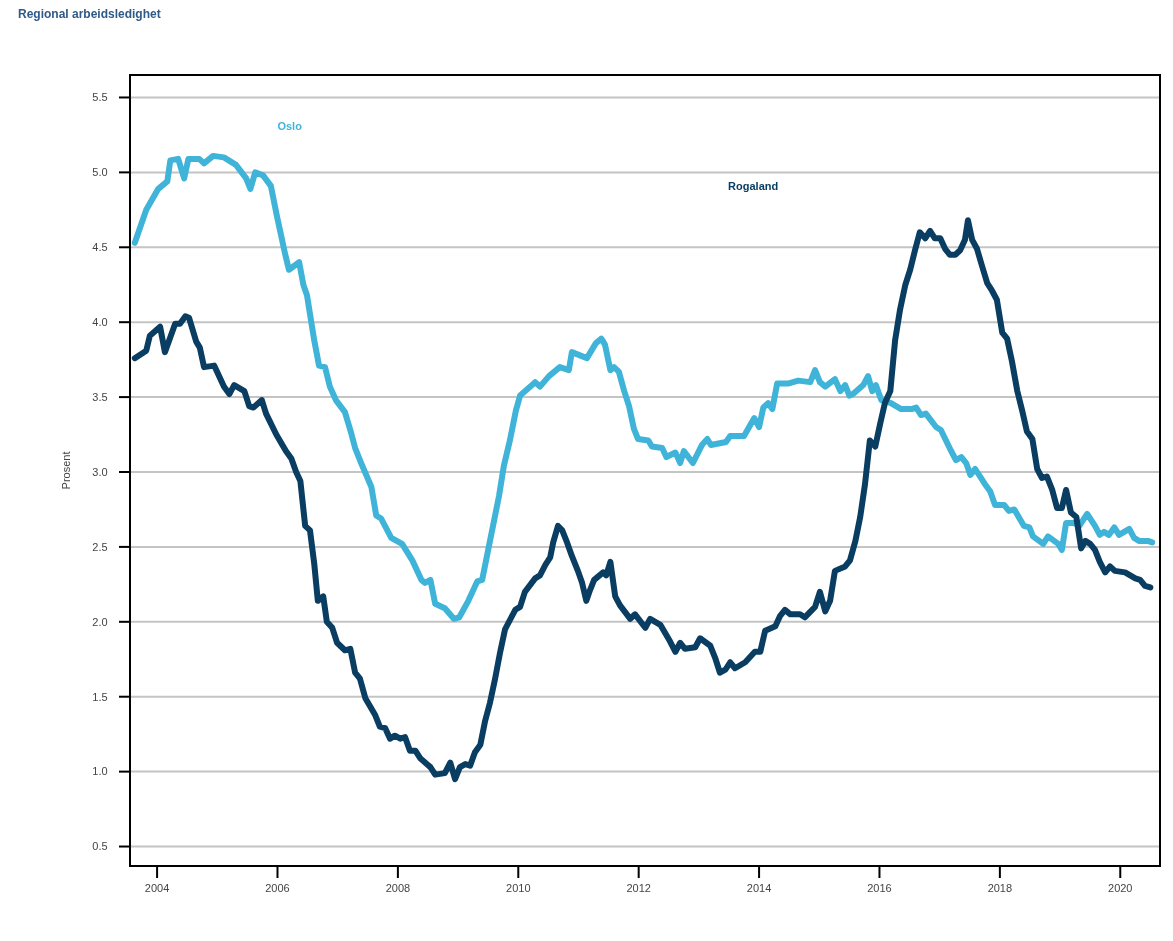 Image resolution: width=1173 pixels, height=941 pixels. What do you see at coordinates (100, 771) in the screenshot?
I see `y-tick-label: 1.0` at bounding box center [100, 771].